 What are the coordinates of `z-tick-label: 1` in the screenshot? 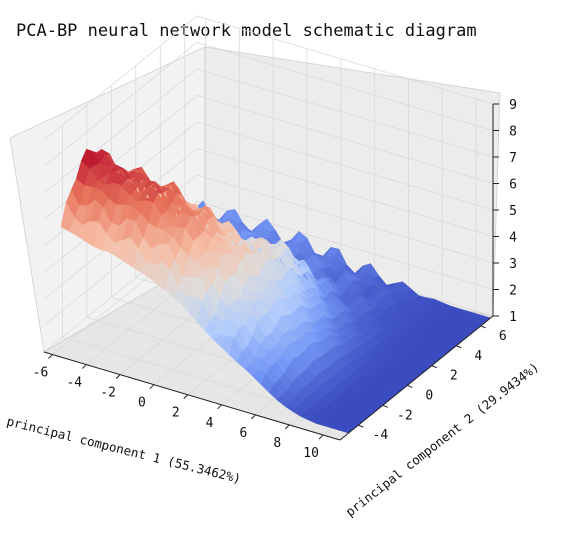 It's located at (513, 317).